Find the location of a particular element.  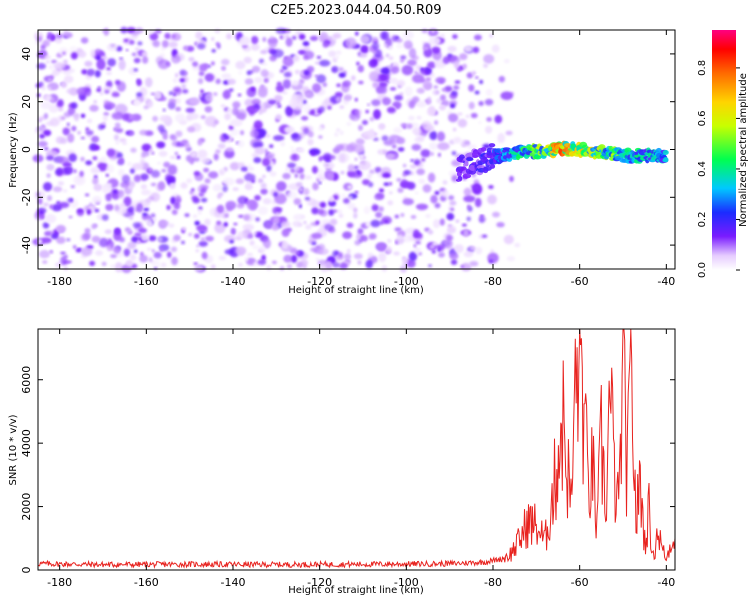

y-tick-label: 40 is located at coordinates (26, 54).